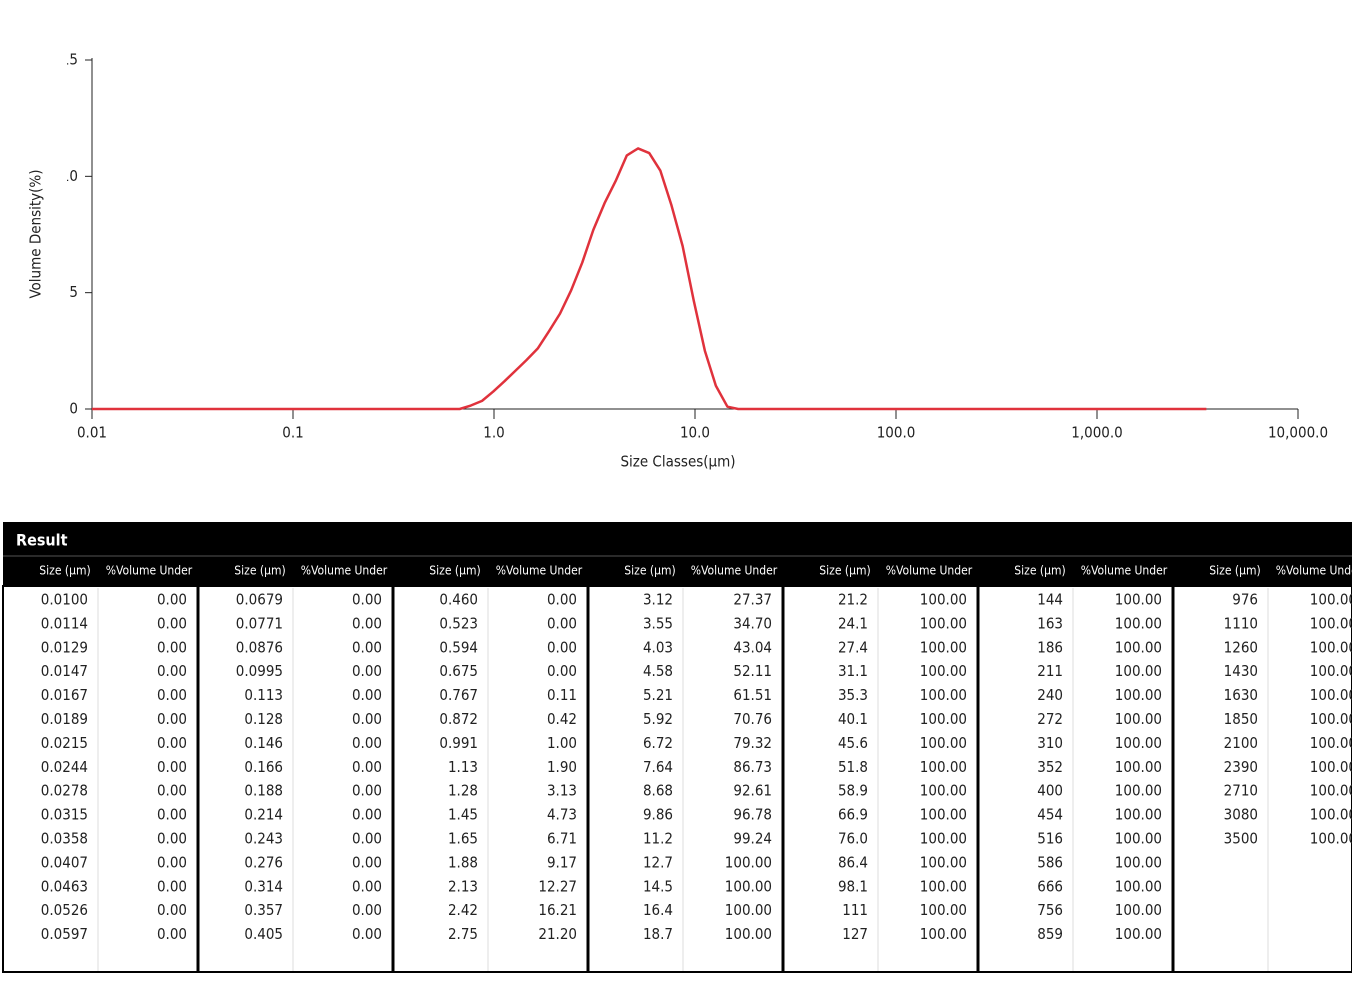  What do you see at coordinates (64, 815) in the screenshot?
I see `size-cell: 0.0315` at bounding box center [64, 815].